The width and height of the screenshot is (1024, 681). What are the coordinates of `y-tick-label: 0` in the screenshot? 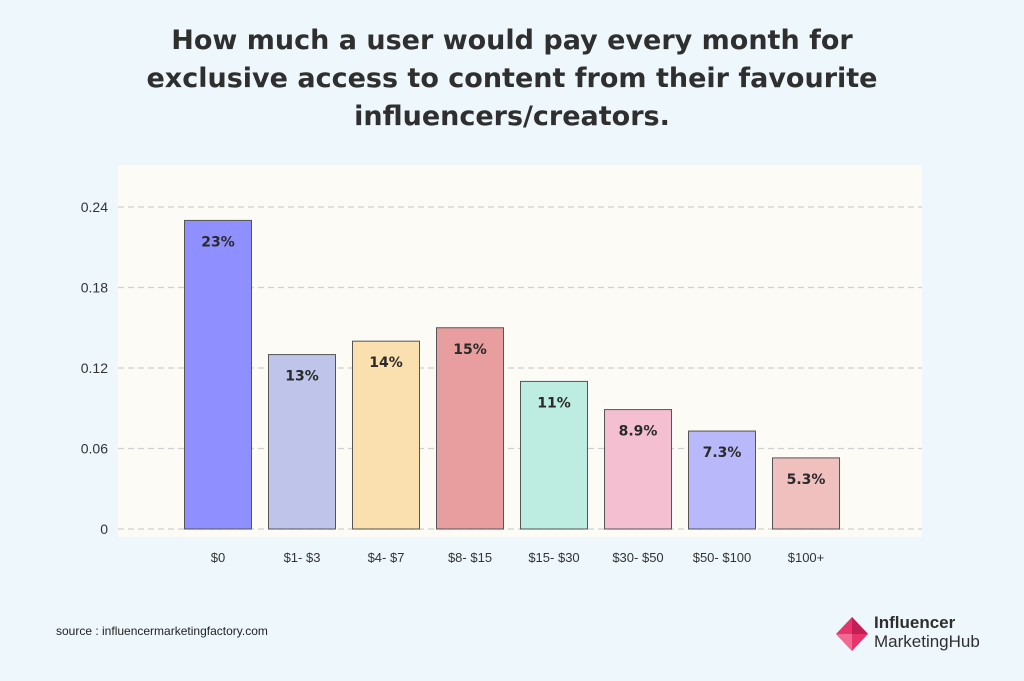 It's located at (104, 529).